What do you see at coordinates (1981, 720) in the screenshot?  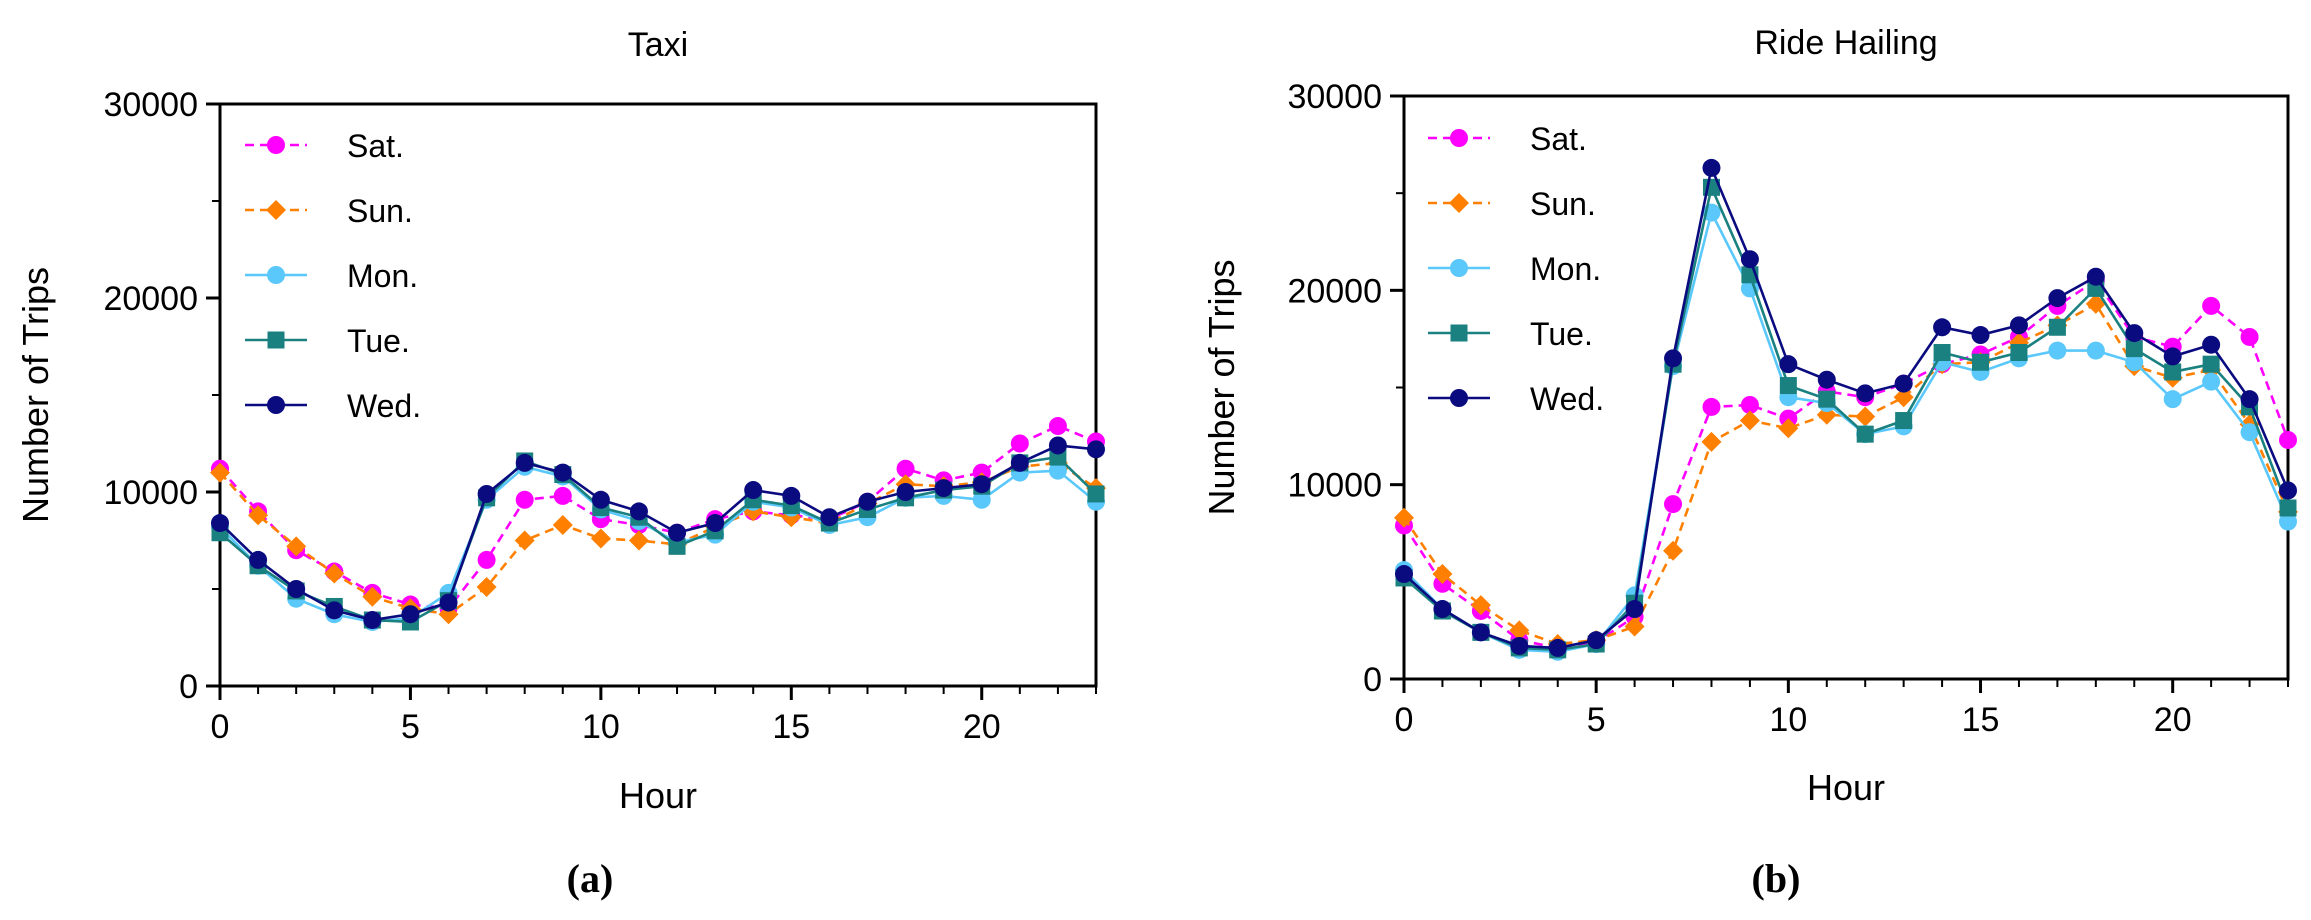 I see `x-tick-label: 15` at bounding box center [1981, 720].